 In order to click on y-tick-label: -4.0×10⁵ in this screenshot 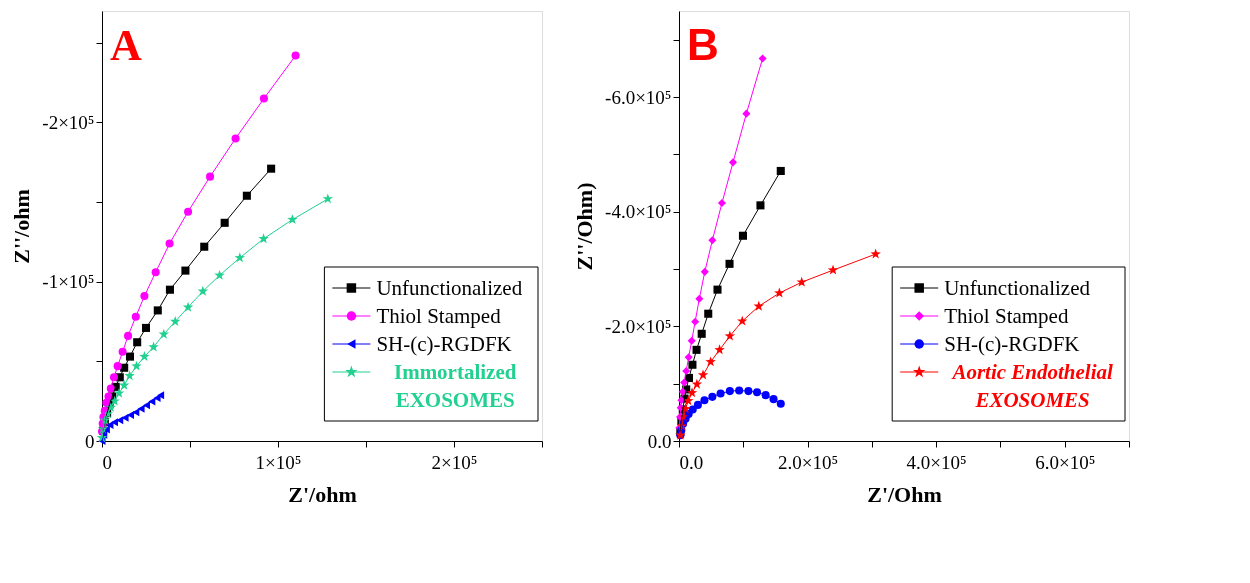, I will do `click(638, 212)`.